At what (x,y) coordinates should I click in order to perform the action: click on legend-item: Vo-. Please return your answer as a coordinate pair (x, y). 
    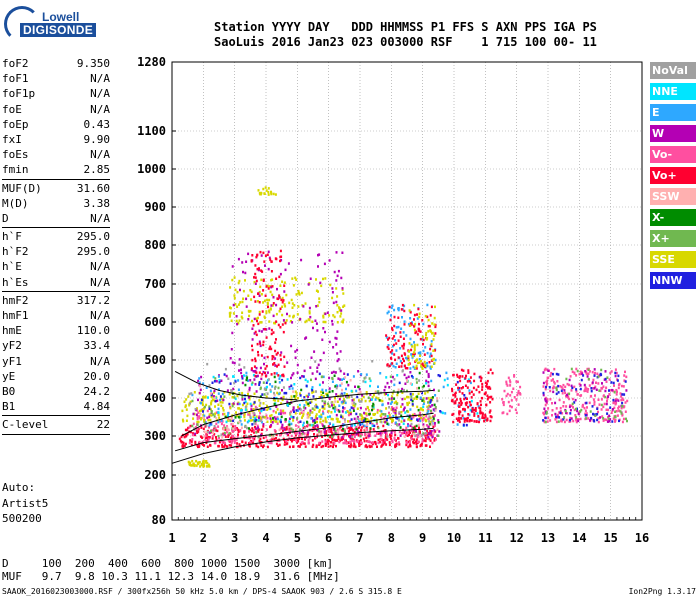
    Looking at the image, I should click on (673, 154).